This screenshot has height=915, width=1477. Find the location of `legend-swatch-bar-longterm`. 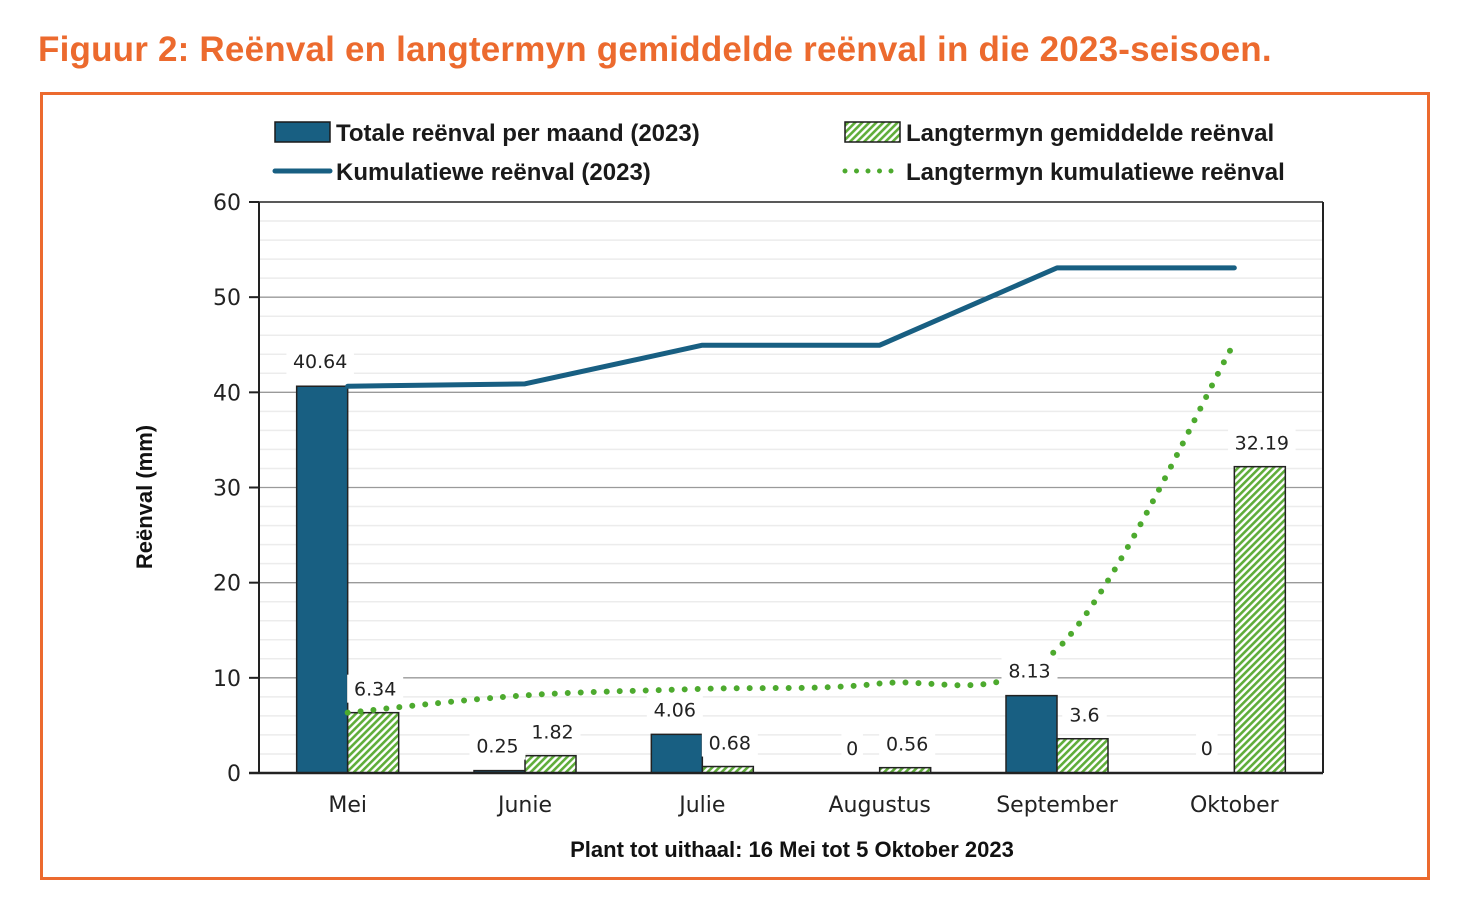

legend-swatch-bar-longterm is located at coordinates (872, 132).